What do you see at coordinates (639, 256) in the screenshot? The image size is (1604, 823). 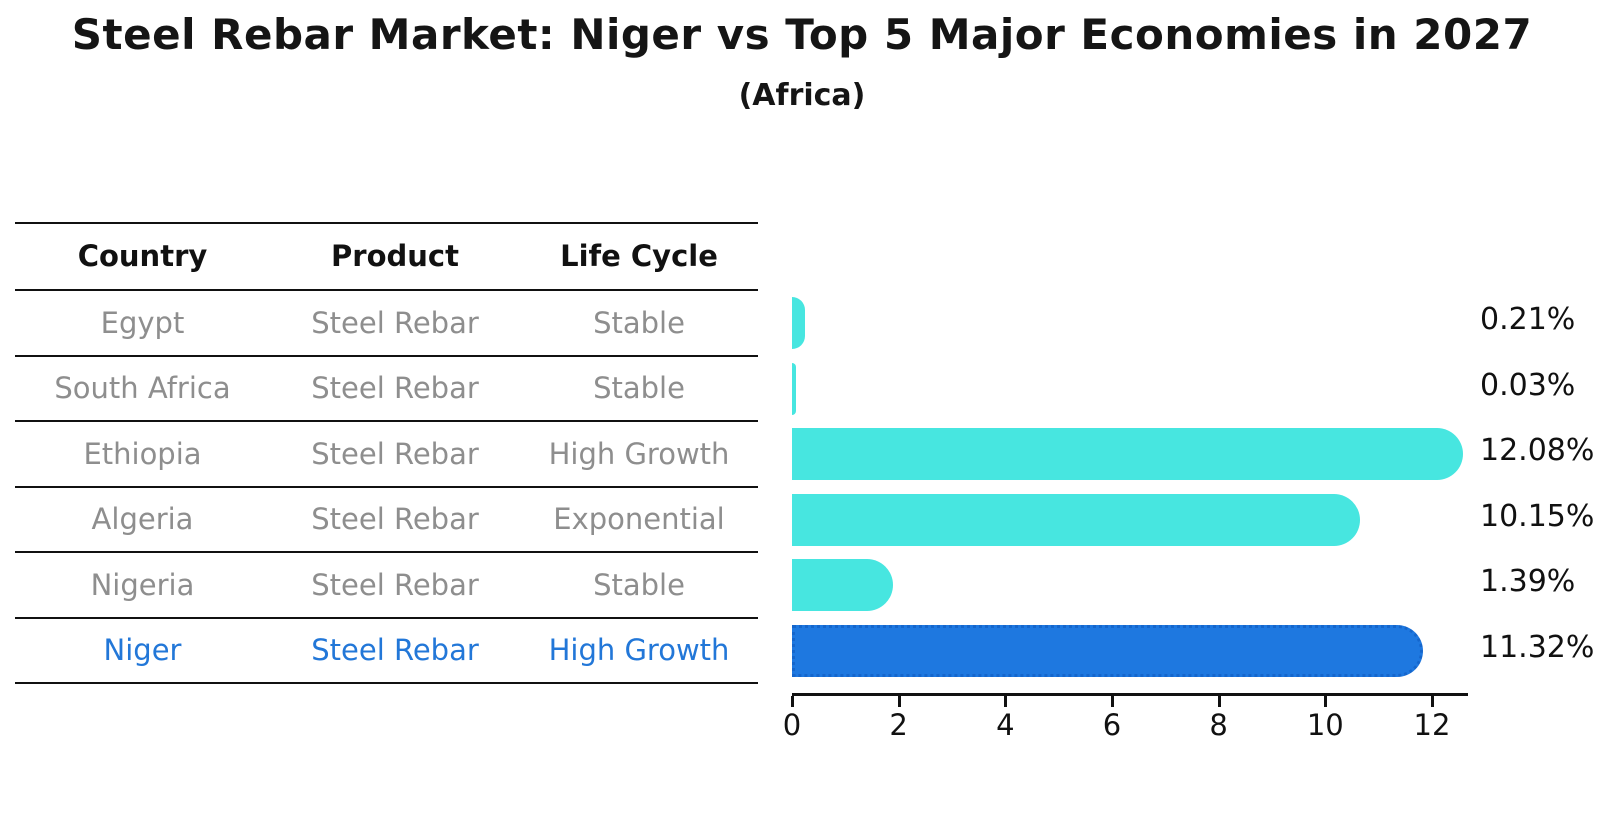 I see `table-header-lifecycle: Life Cycle` at bounding box center [639, 256].